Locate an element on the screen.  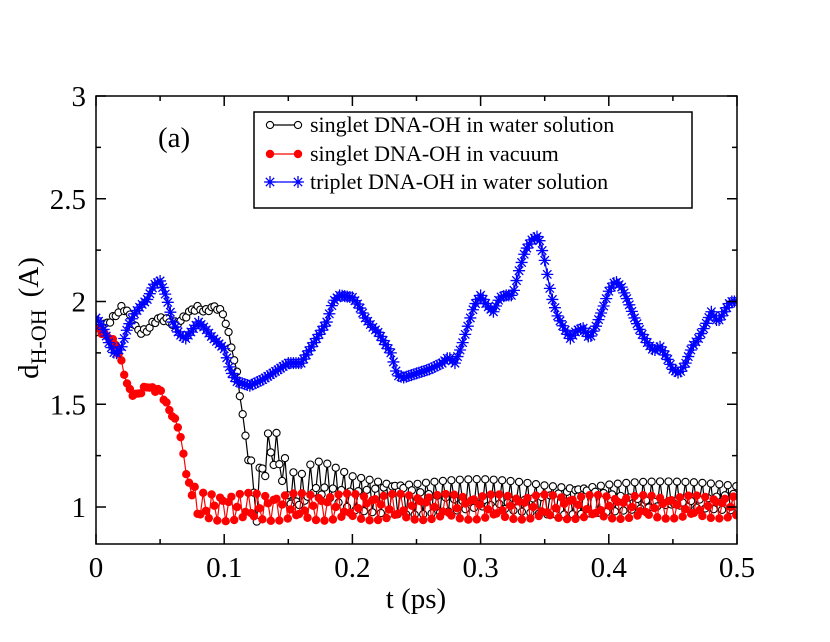
y-tick-label: 2.5 is located at coordinates (68, 200).